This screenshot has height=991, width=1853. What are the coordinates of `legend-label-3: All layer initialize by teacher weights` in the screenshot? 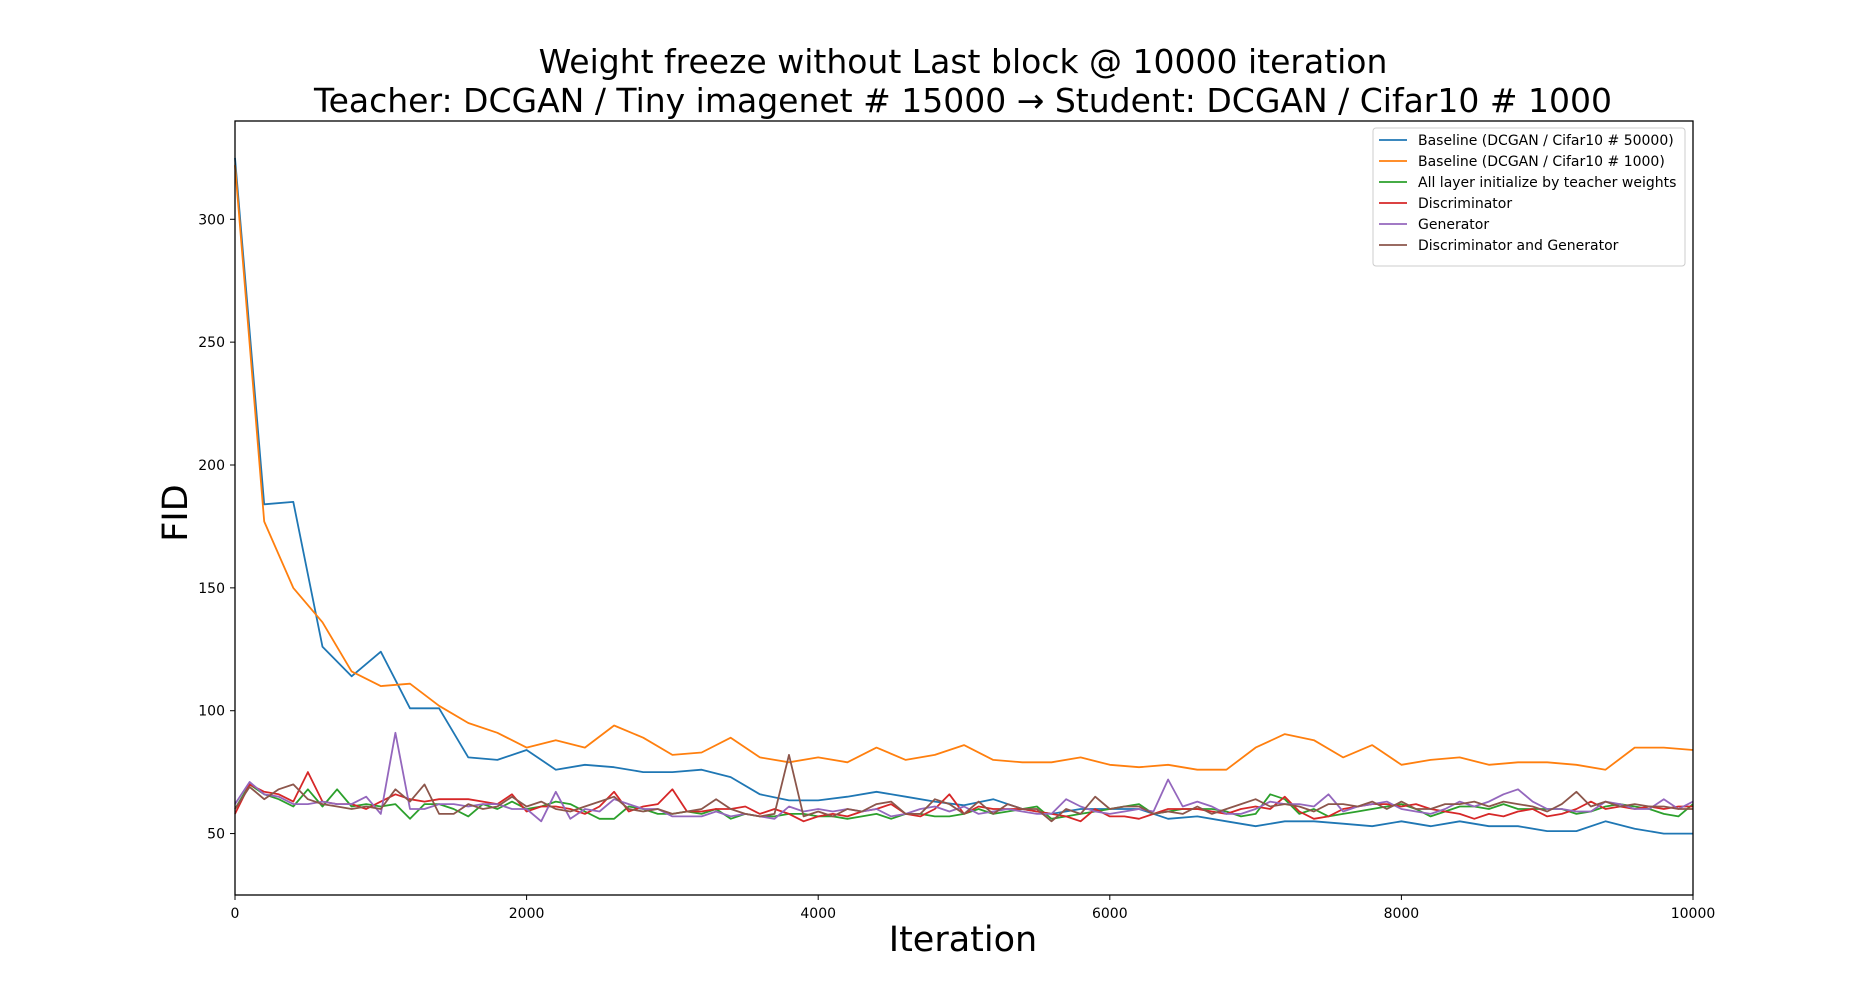 It's located at (1547, 183).